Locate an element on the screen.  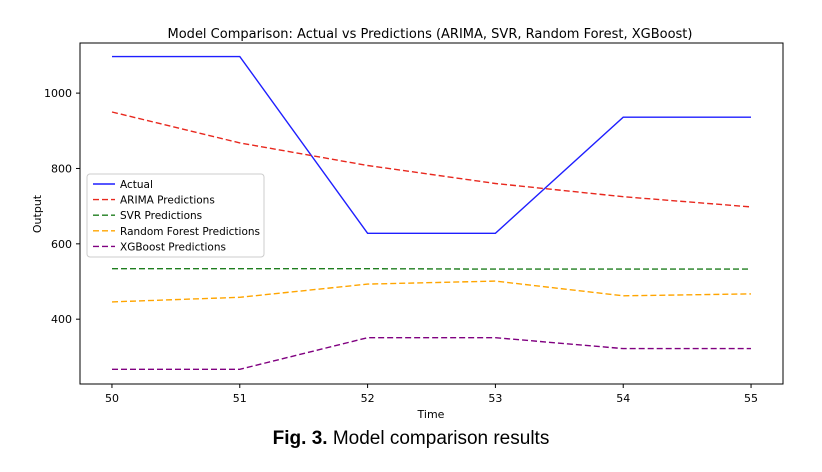
legend-label: SVR Predictions is located at coordinates (161, 216).